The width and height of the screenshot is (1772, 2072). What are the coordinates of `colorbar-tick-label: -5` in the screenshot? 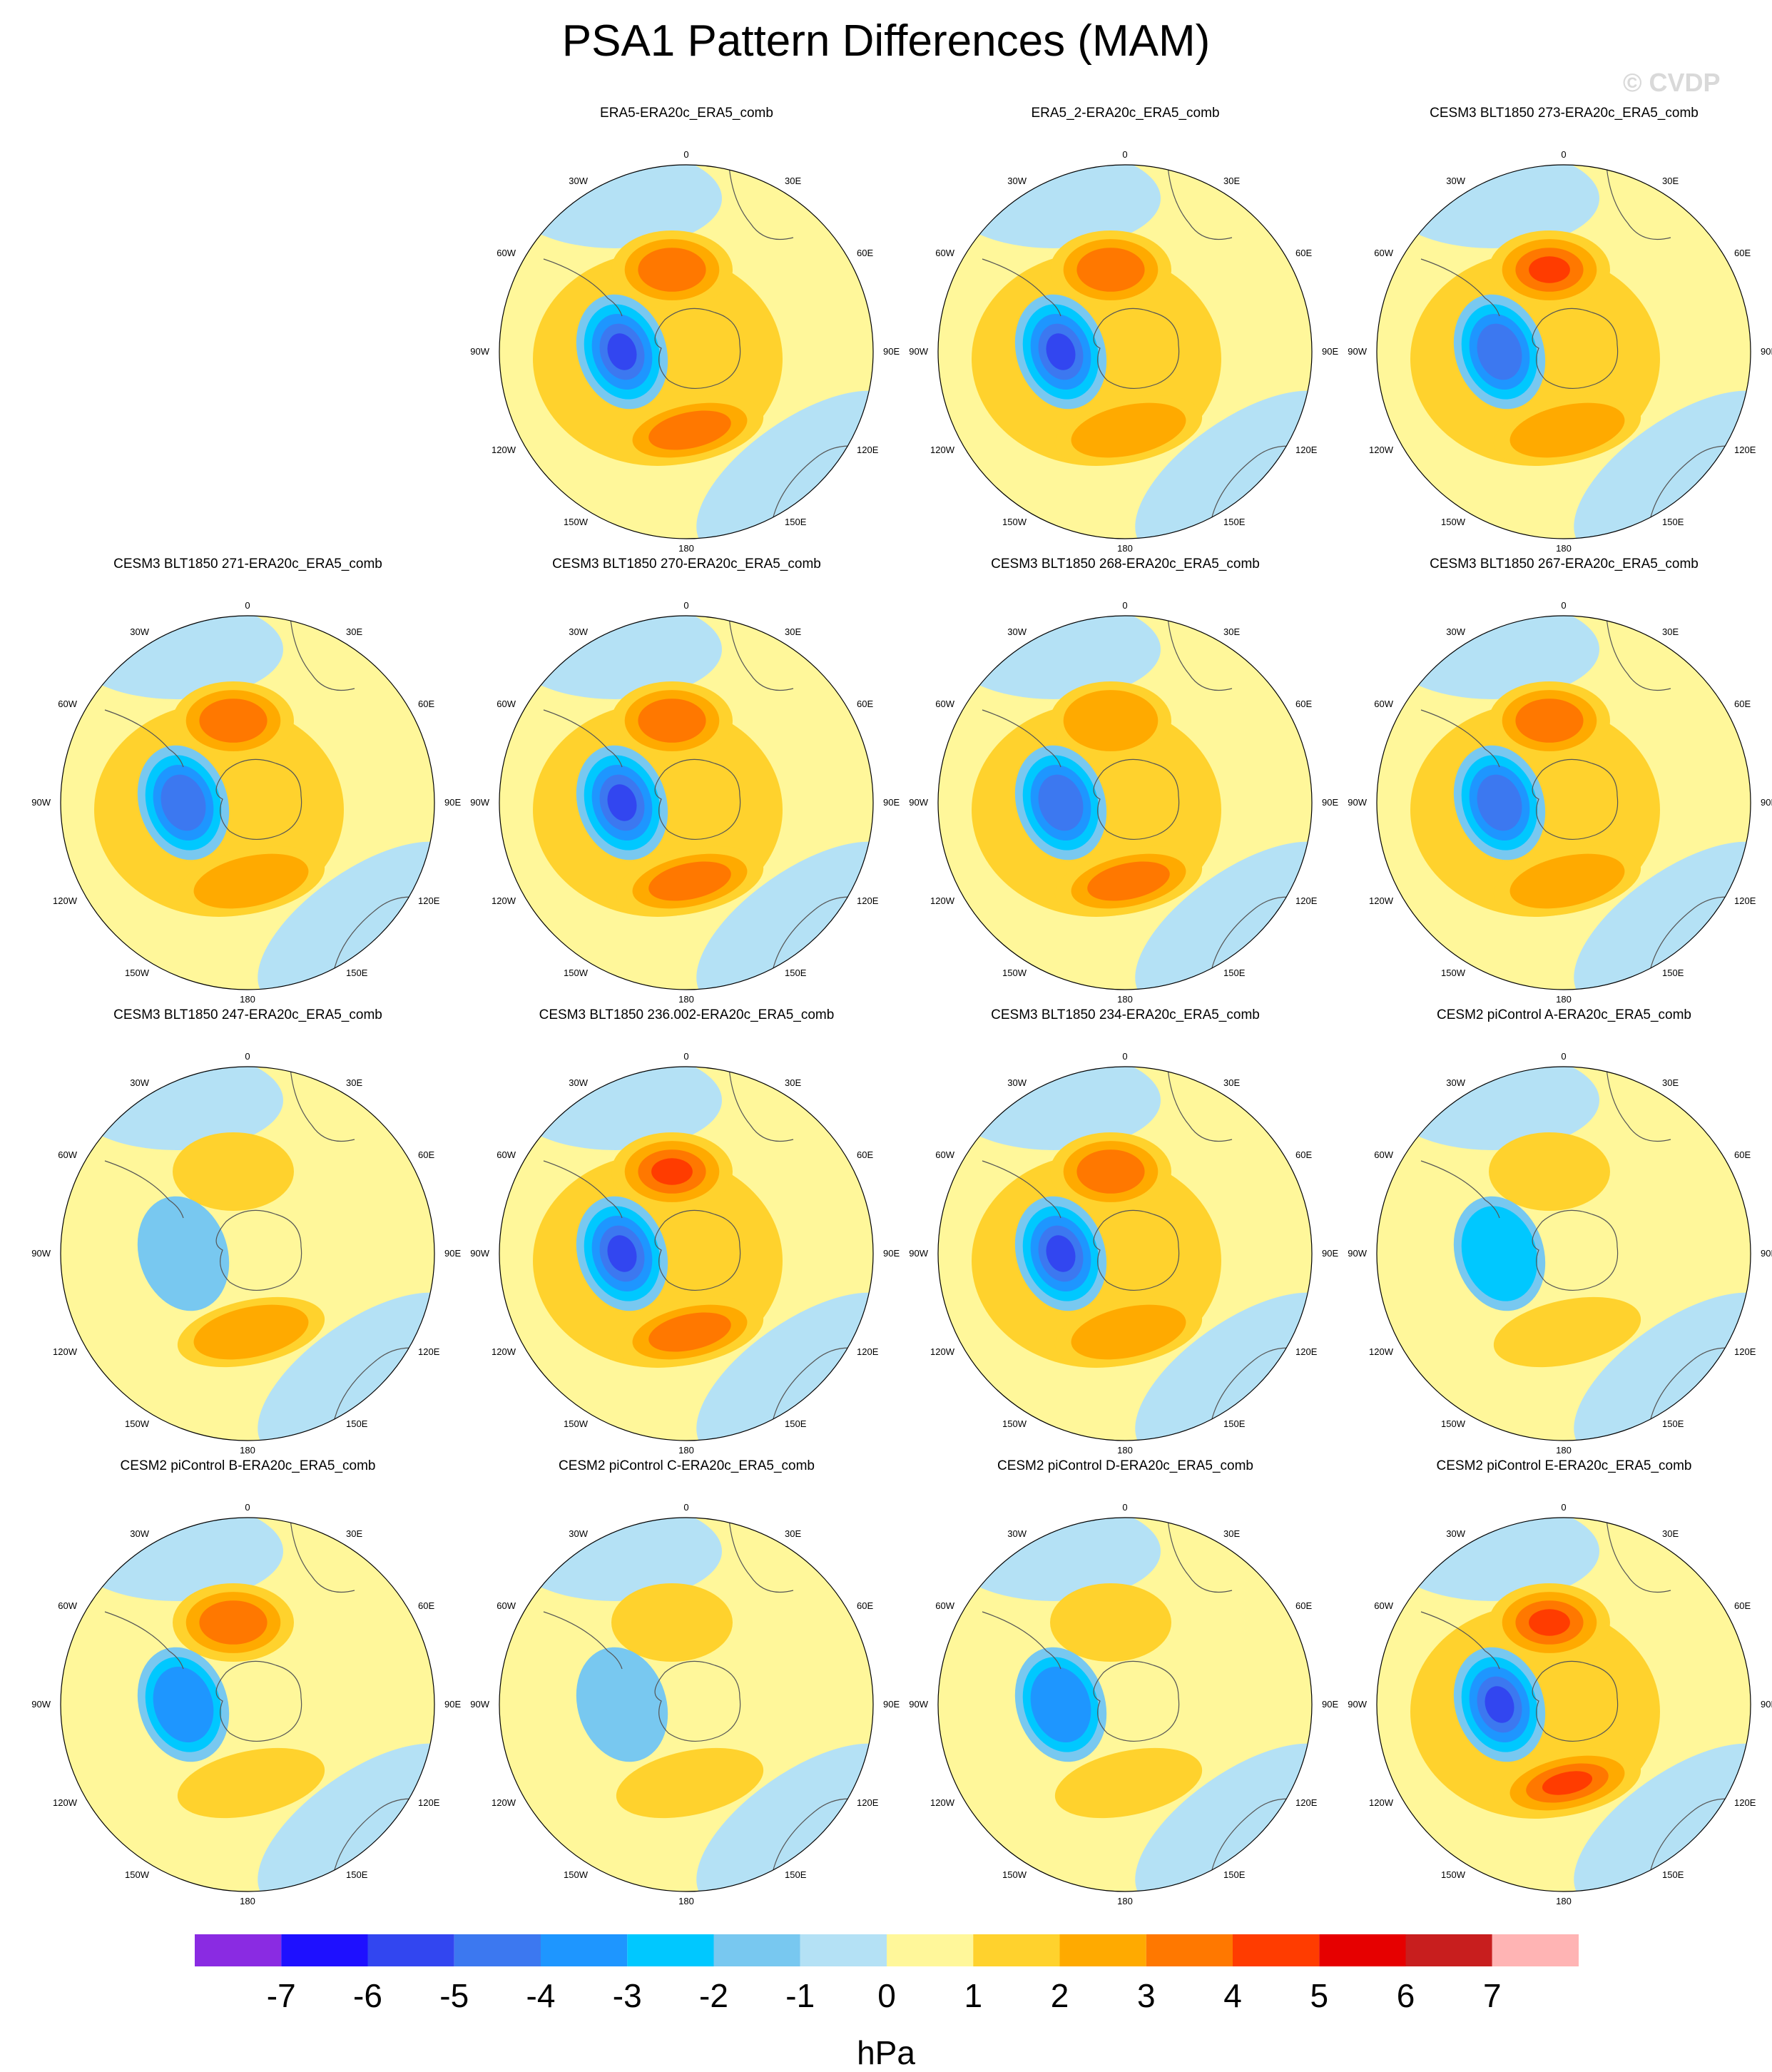 It's located at (454, 1995).